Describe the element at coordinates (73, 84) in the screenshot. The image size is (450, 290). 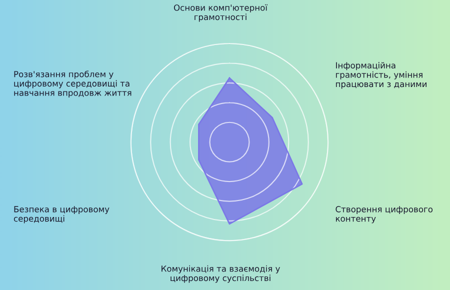
I see `spoke-label: Розв'язання проблем у цифровому середовищі та навчання впродовж життя` at that location.